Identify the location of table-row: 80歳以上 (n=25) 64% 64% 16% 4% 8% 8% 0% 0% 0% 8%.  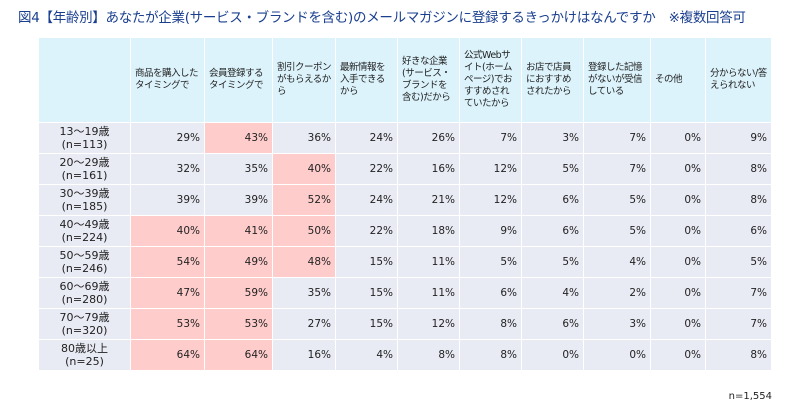
(405, 355).